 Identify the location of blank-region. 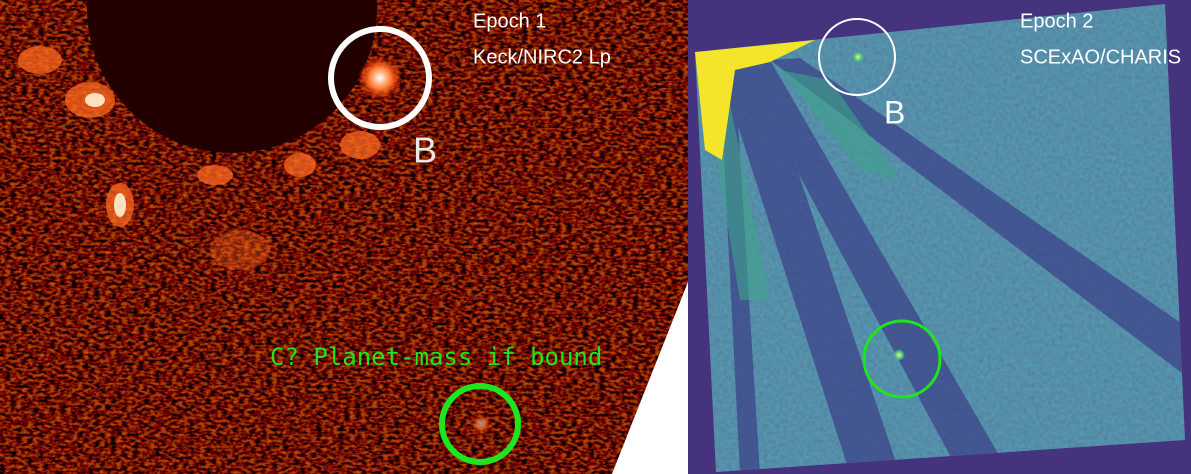
(650, 378).